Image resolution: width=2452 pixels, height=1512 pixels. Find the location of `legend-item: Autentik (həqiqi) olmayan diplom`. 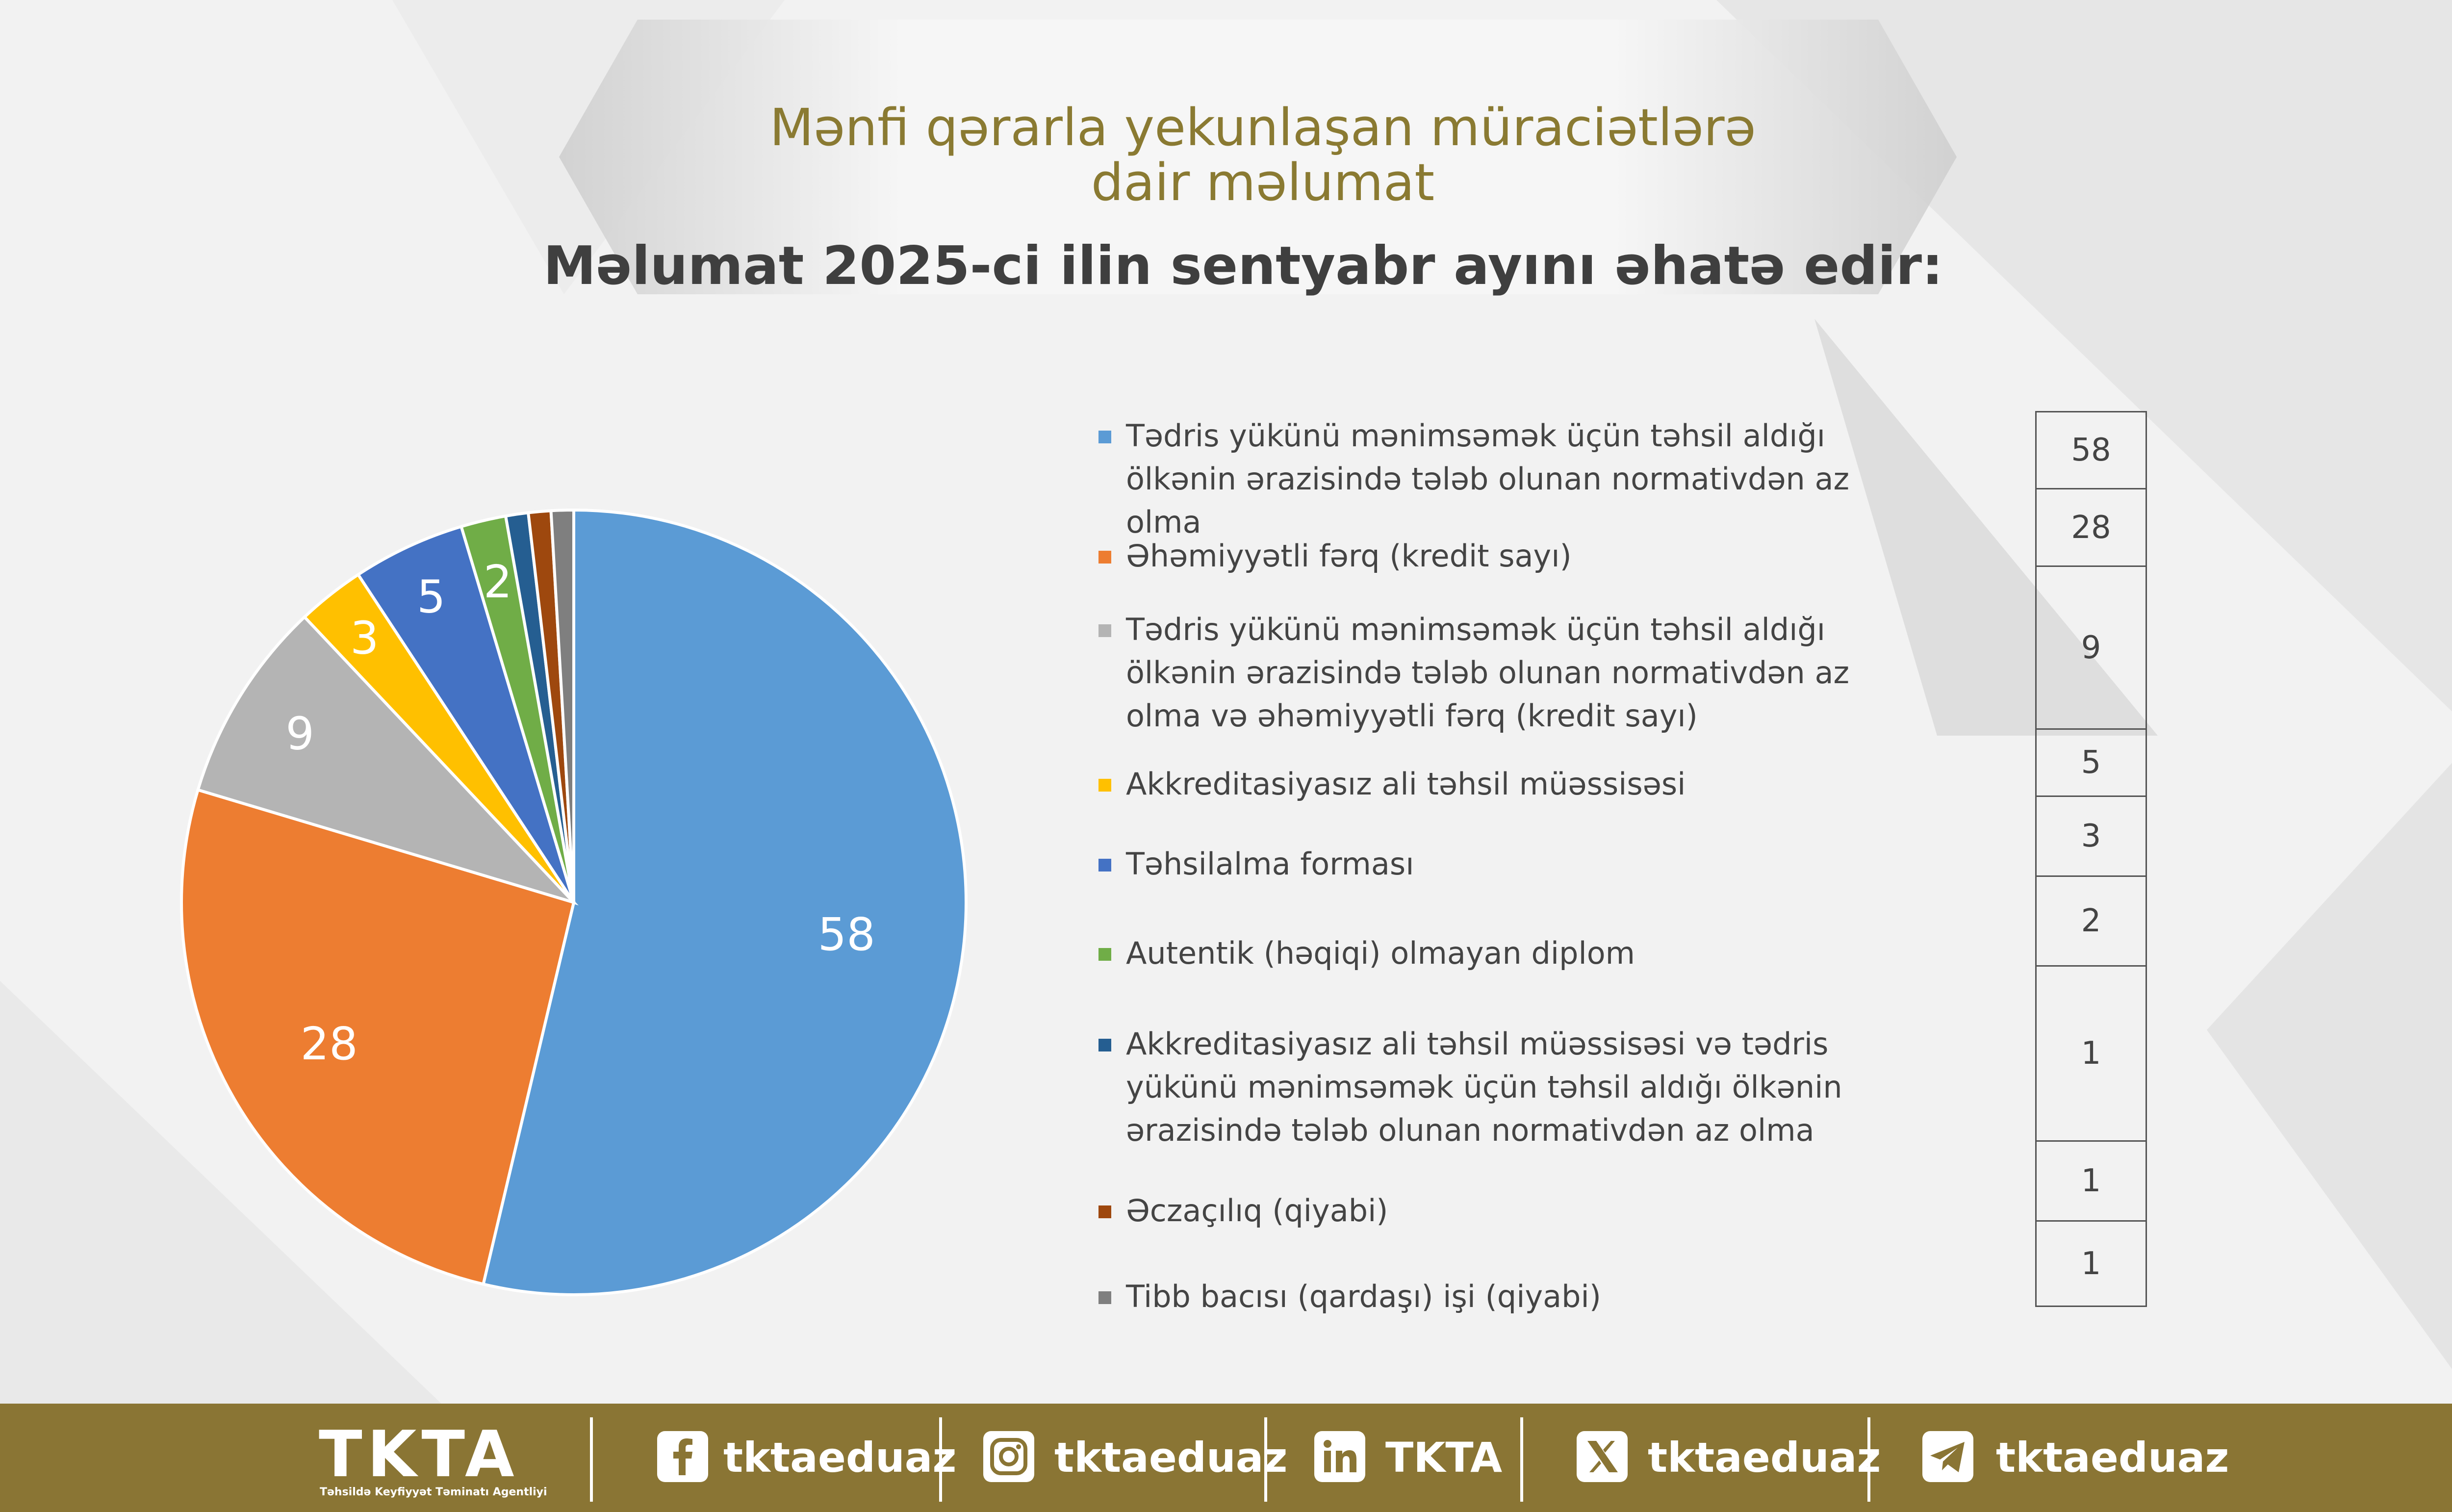

legend-item: Autentik (həqiqi) olmayan diplom is located at coordinates (1510, 954).